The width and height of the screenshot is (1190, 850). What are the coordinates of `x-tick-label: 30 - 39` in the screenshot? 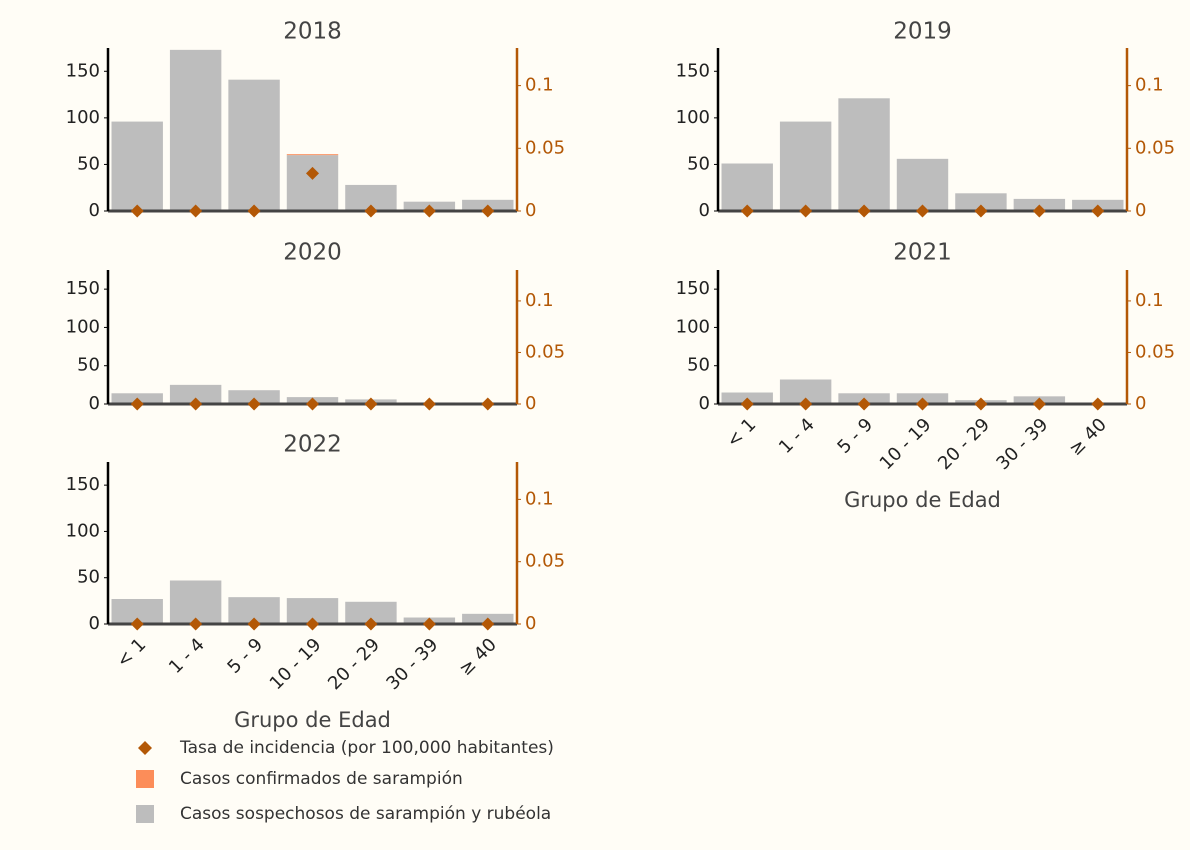 It's located at (413, 664).